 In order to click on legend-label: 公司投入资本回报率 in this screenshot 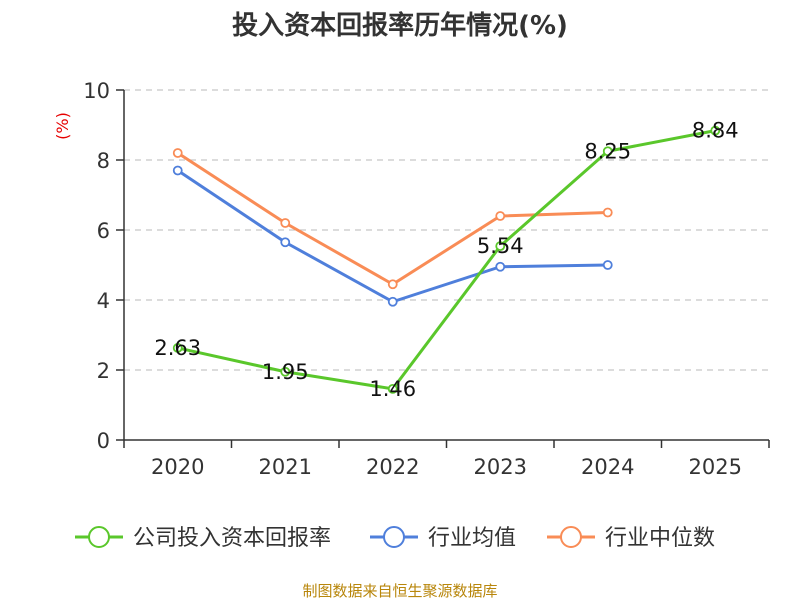, I will do `click(232, 538)`.